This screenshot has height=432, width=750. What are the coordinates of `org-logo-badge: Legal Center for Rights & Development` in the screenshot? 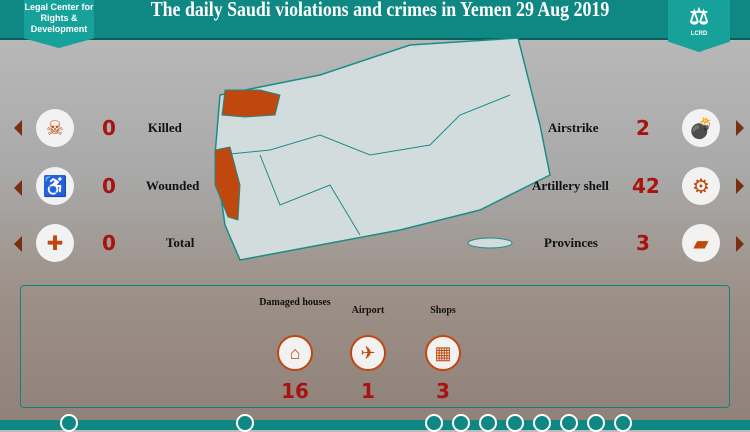 It's located at (59, 24).